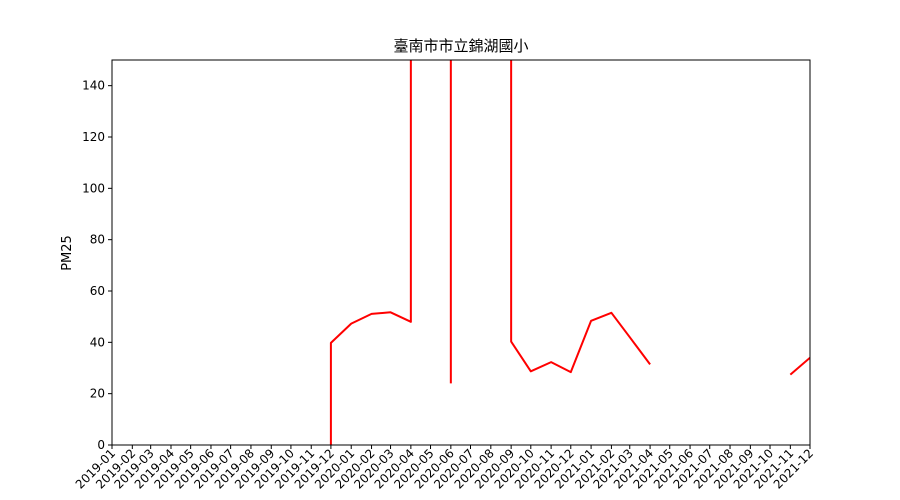  What do you see at coordinates (101, 445) in the screenshot?
I see `y-tick-label: 0` at bounding box center [101, 445].